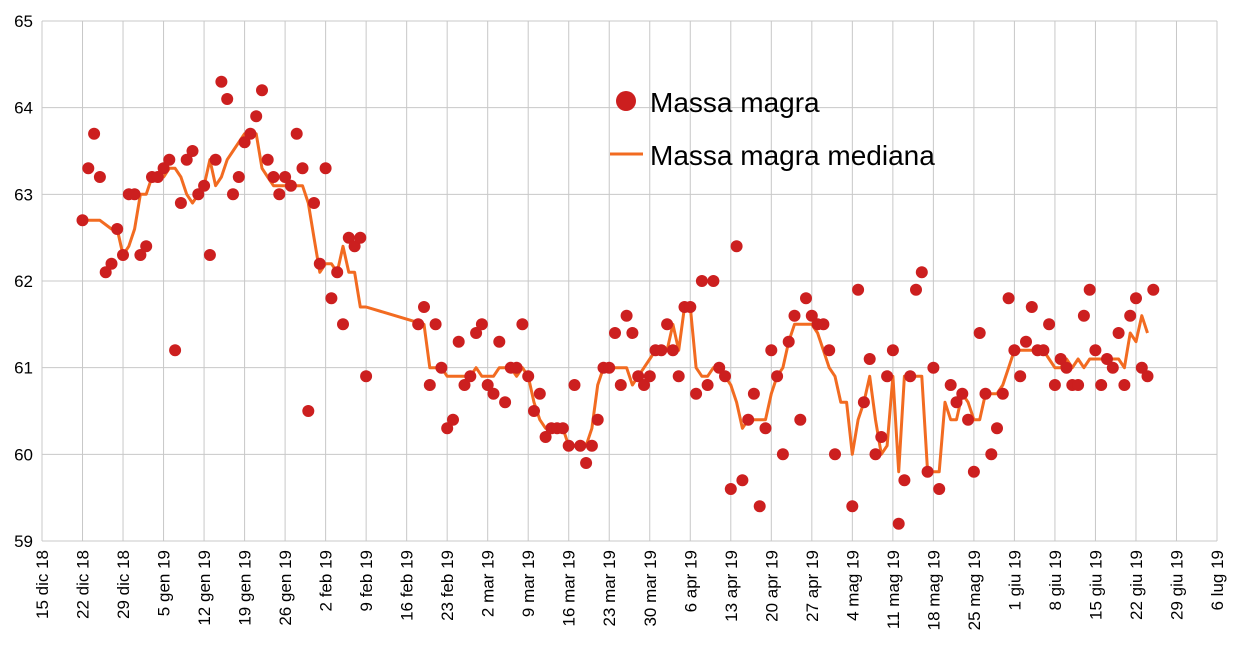 The image size is (1235, 664). What do you see at coordinates (23, 541) in the screenshot?
I see `y-tick-label: 59` at bounding box center [23, 541].